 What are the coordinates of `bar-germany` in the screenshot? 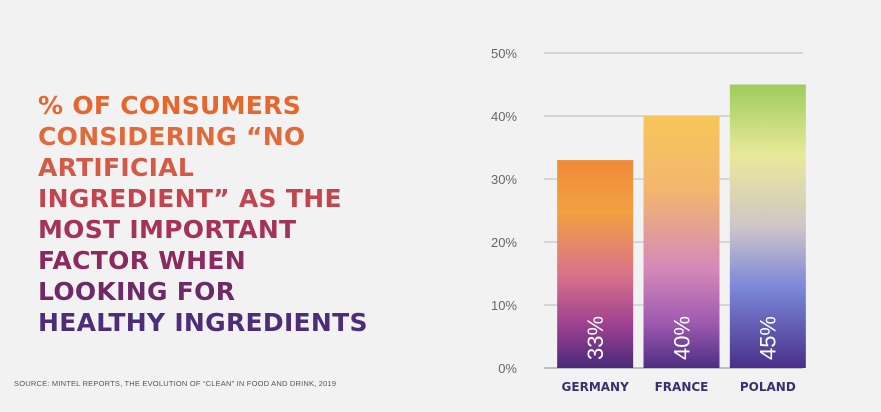 It's located at (595, 264).